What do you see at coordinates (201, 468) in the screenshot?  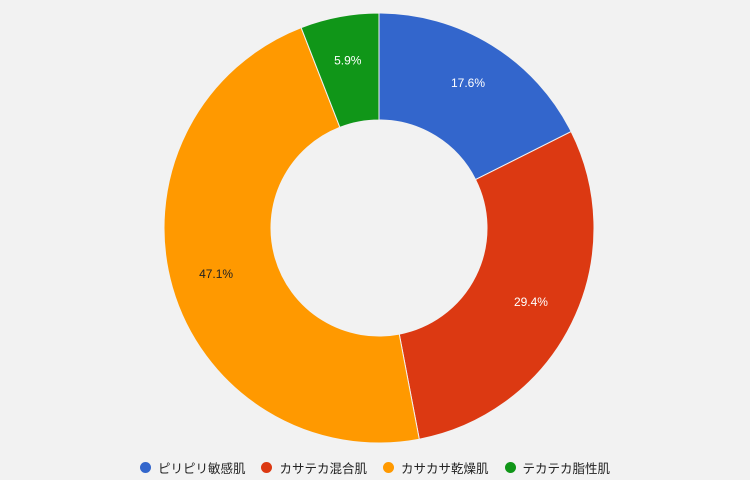 I see `legend-label: ピリピリ敏感肌` at bounding box center [201, 468].